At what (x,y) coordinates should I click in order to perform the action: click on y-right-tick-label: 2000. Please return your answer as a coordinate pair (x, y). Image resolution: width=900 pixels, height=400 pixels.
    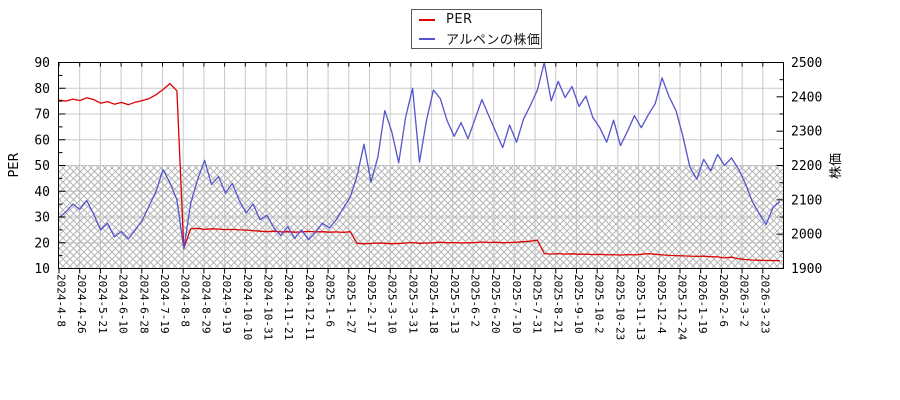
    Looking at the image, I should click on (806, 235).